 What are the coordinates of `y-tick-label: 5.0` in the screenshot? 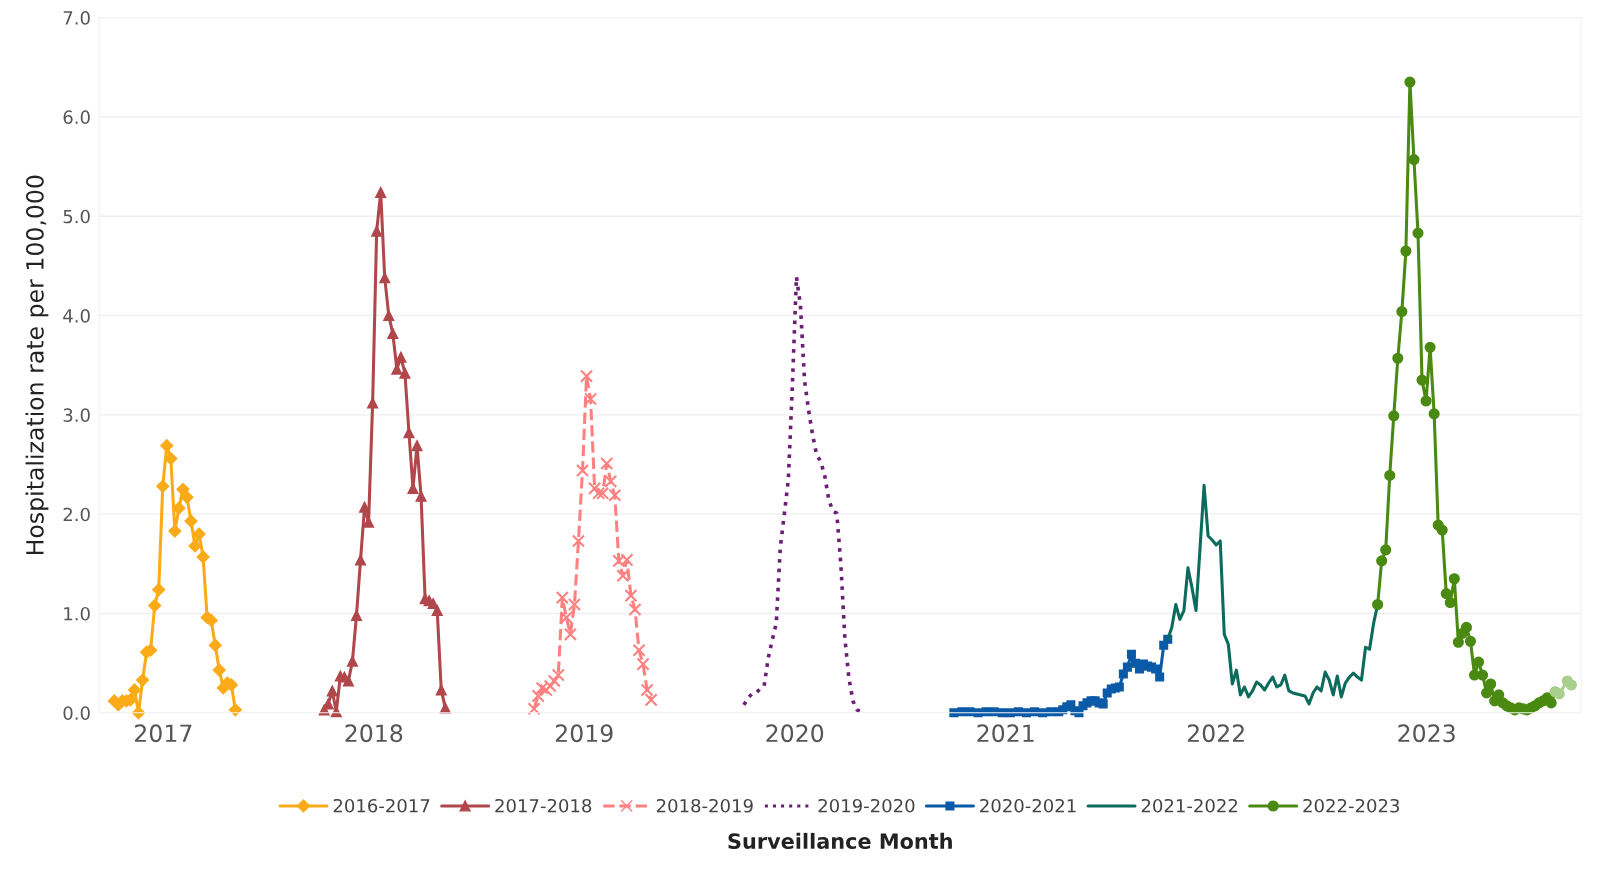 It's located at (76, 216).